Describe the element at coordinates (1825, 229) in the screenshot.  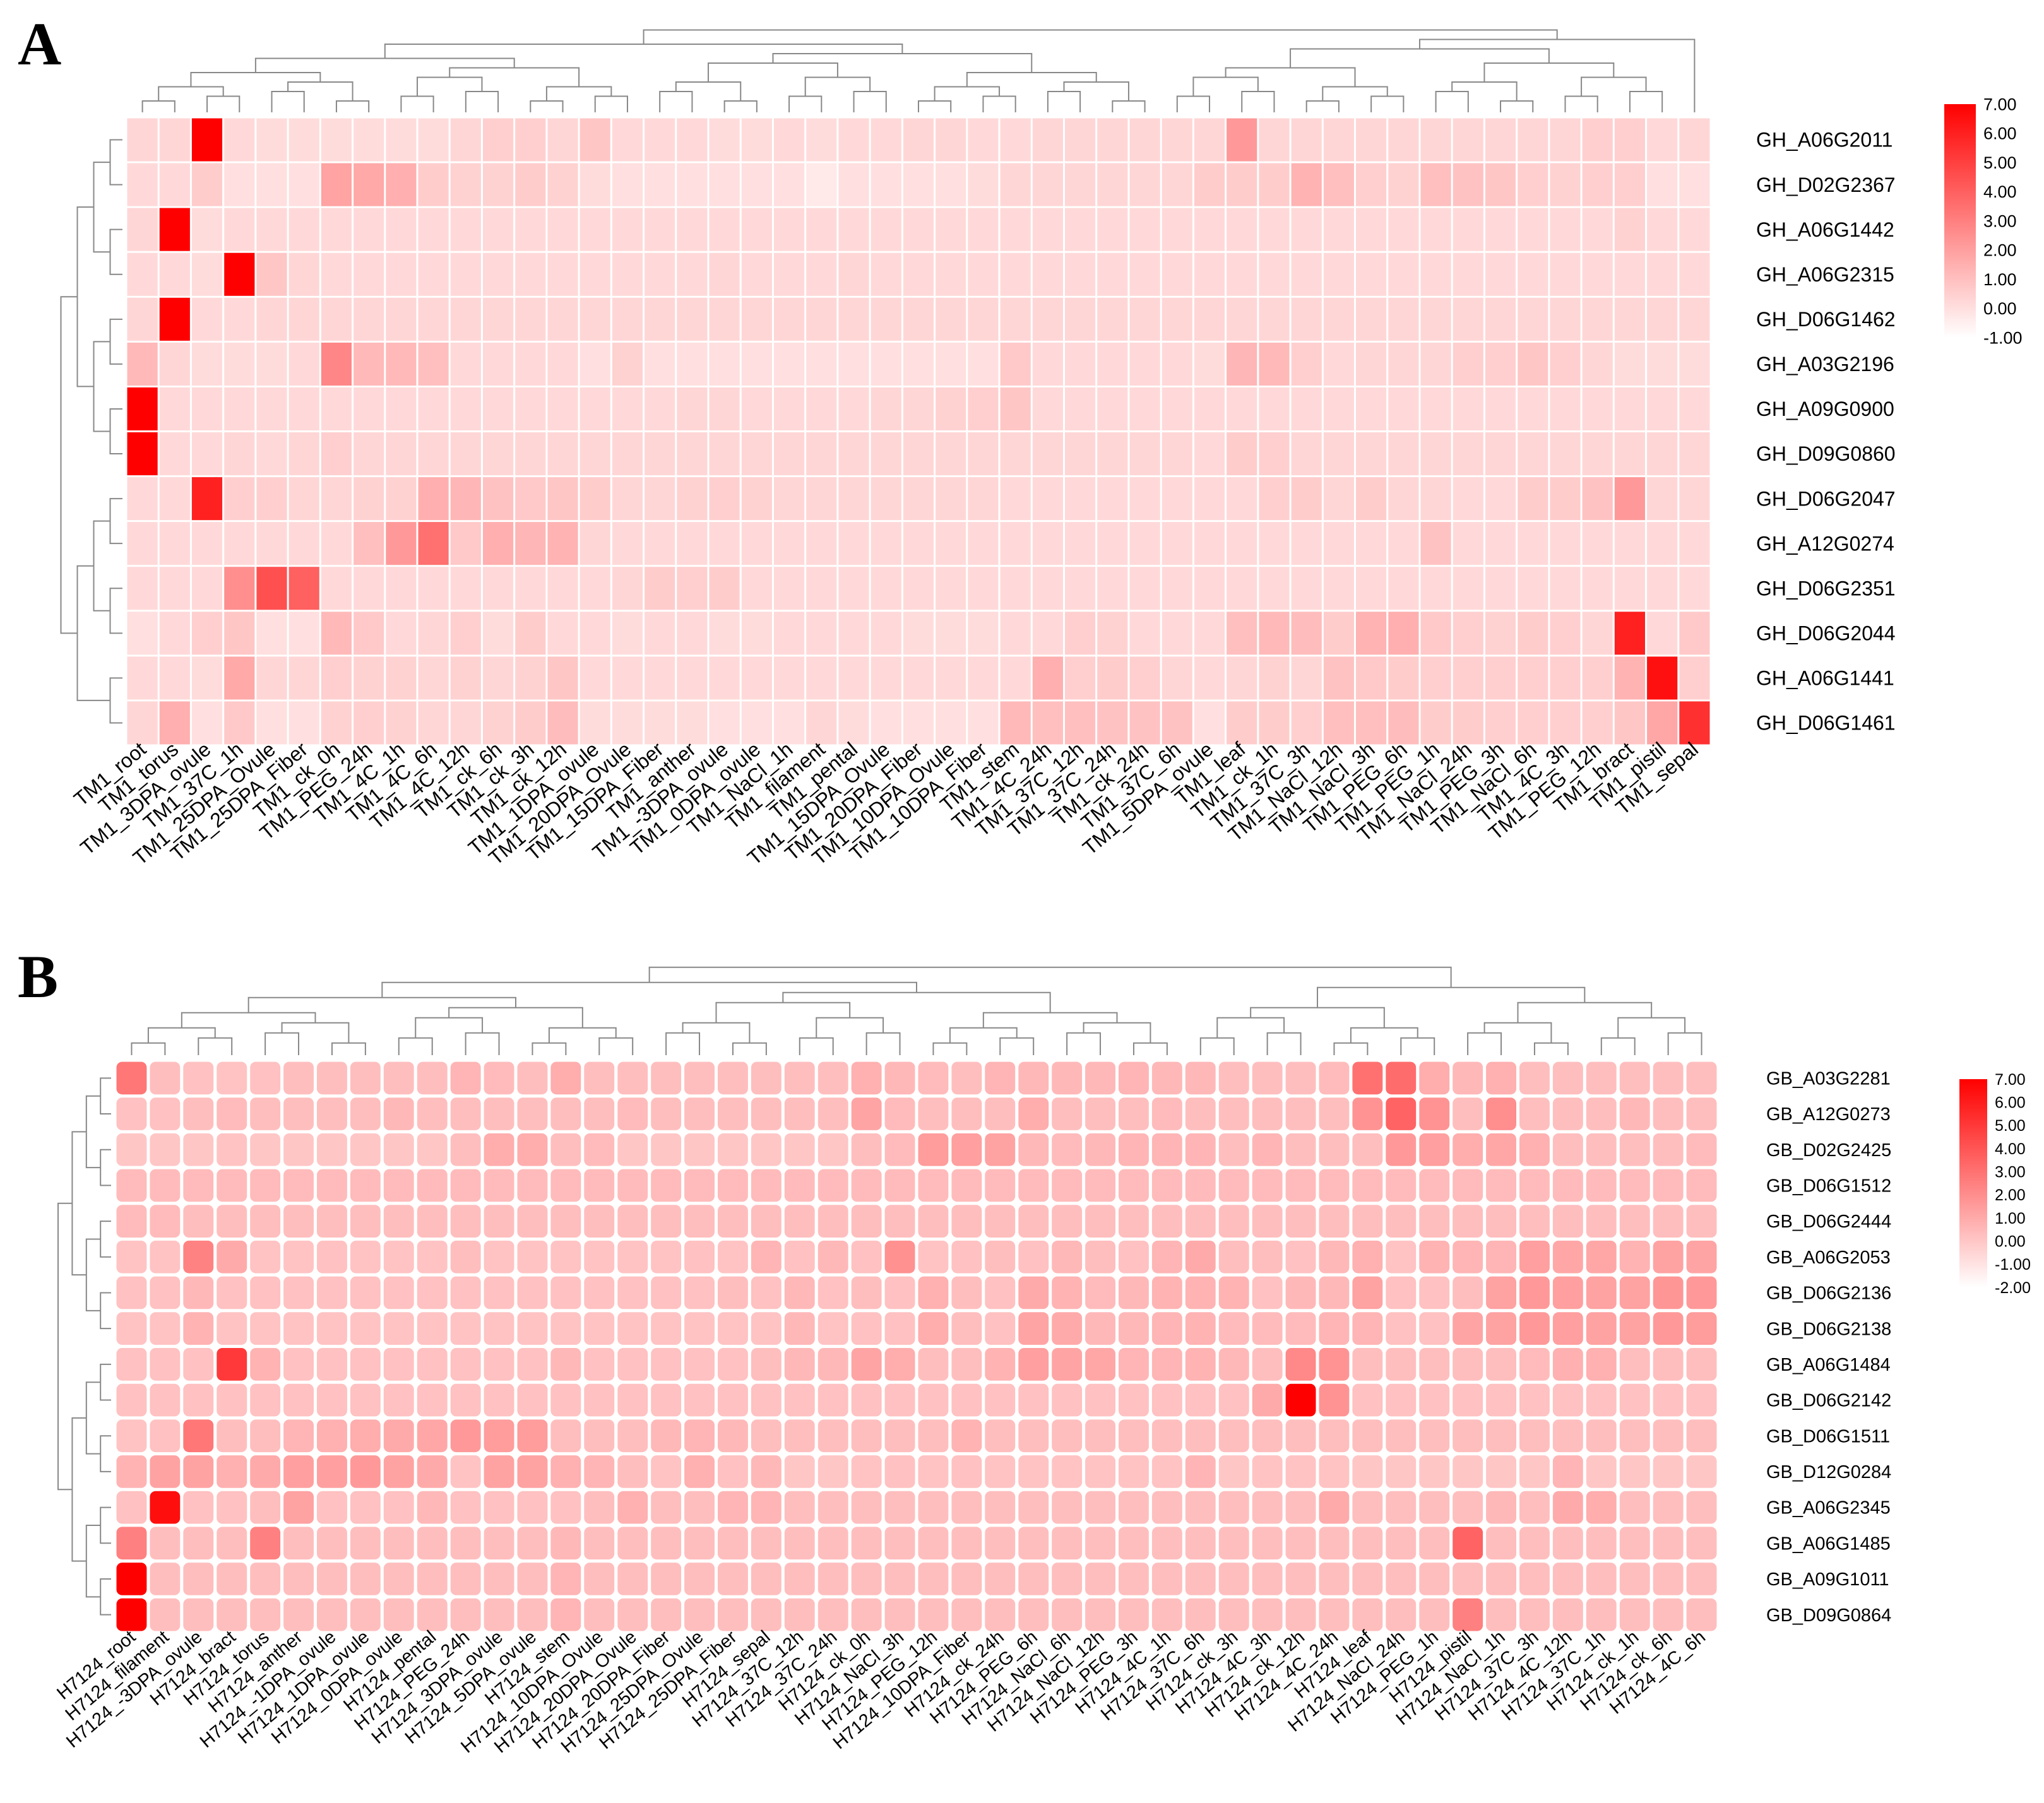
I see `row-label: GH_A06G1442` at that location.